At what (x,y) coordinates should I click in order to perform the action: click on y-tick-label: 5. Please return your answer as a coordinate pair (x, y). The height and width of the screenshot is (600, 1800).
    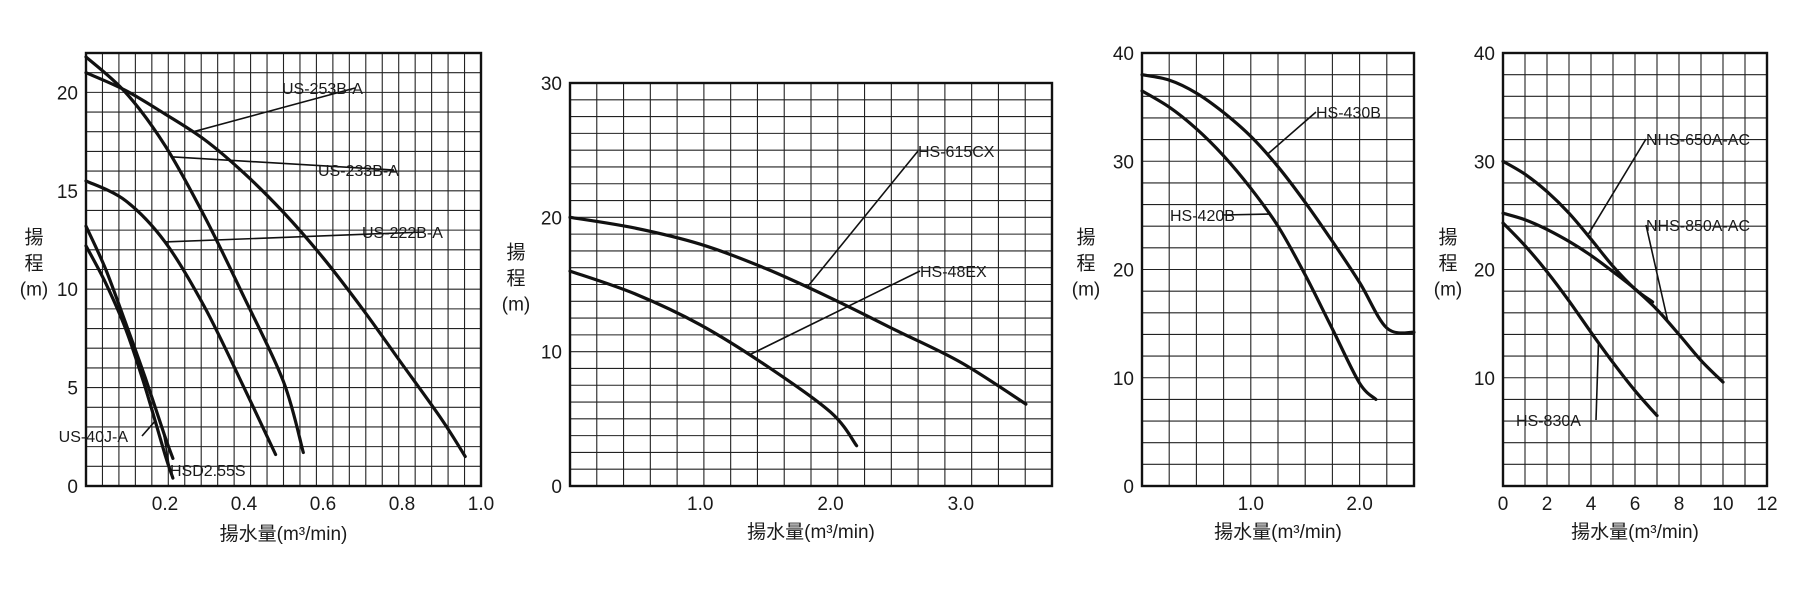
    Looking at the image, I should click on (72, 389).